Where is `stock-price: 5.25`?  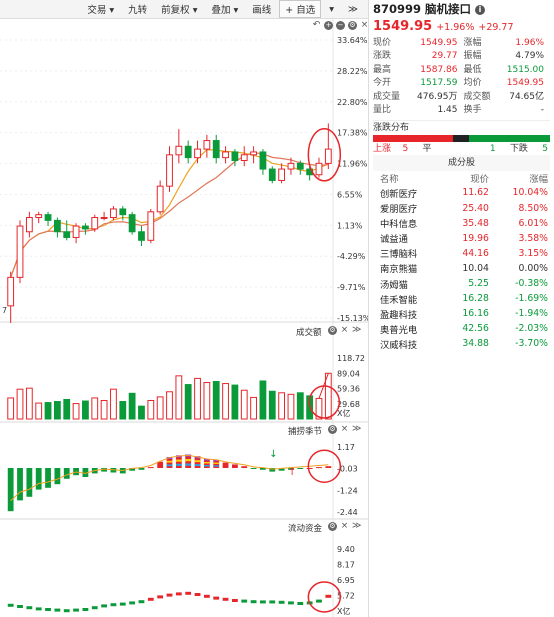
stock-price: 5.25 is located at coordinates (478, 284).